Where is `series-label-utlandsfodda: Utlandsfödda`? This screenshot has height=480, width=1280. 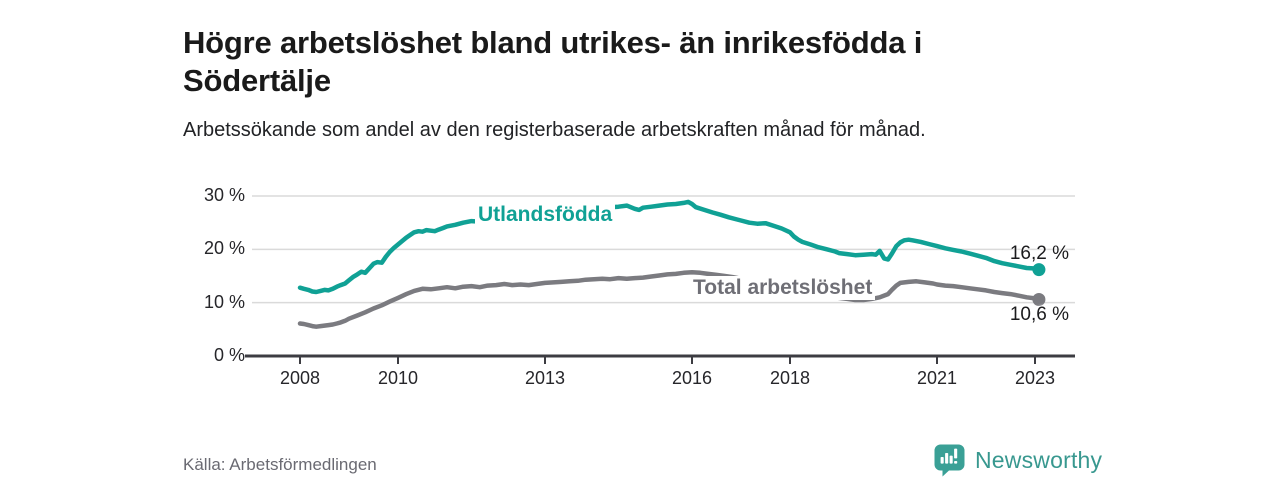 series-label-utlandsfodda: Utlandsfödda is located at coordinates (545, 215).